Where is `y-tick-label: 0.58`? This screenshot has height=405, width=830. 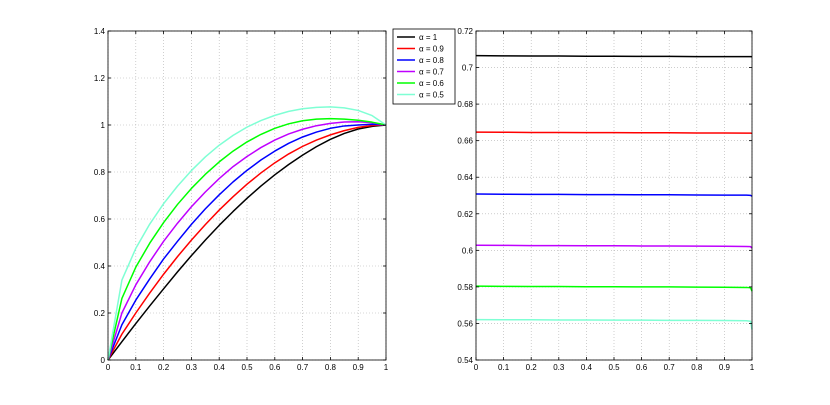
y-tick-label: 0.58 is located at coordinates (465, 287).